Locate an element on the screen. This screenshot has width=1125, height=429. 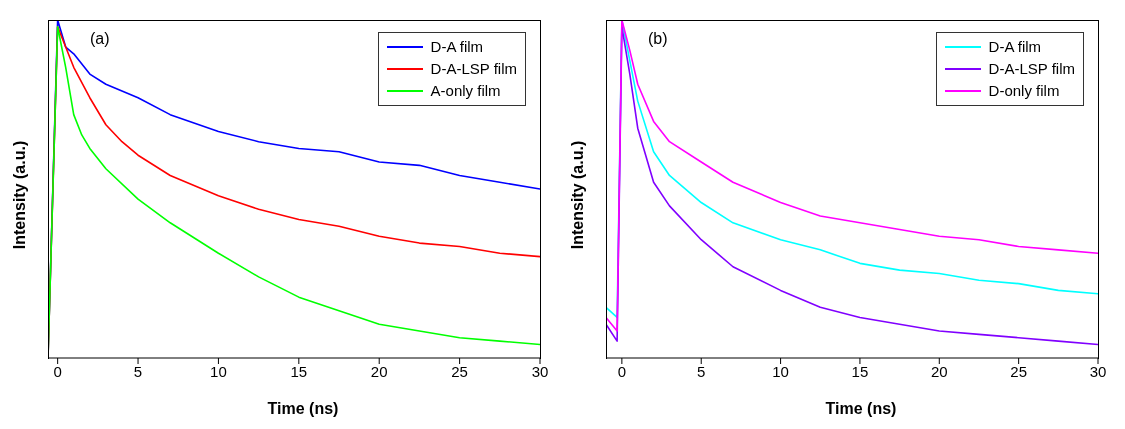
legend-label: A-only film is located at coordinates (465, 91).